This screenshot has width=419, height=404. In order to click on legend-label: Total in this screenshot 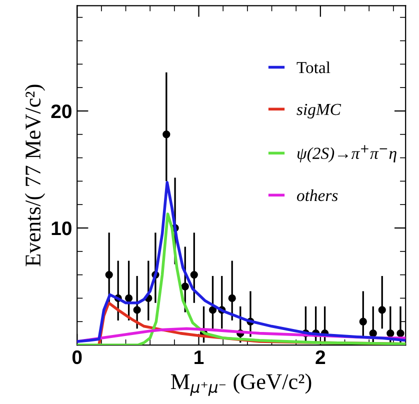, I will do `click(313, 67)`.